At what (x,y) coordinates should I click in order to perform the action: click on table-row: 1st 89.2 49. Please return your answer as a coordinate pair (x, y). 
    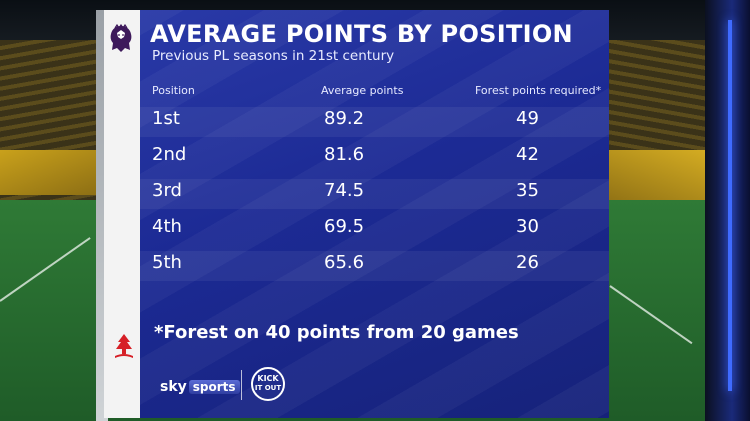
    Looking at the image, I should click on (374, 121).